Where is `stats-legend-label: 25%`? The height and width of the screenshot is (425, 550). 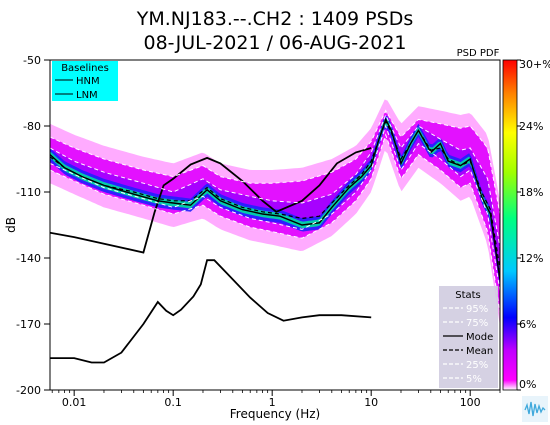 stats-legend-label: 25% is located at coordinates (477, 365).